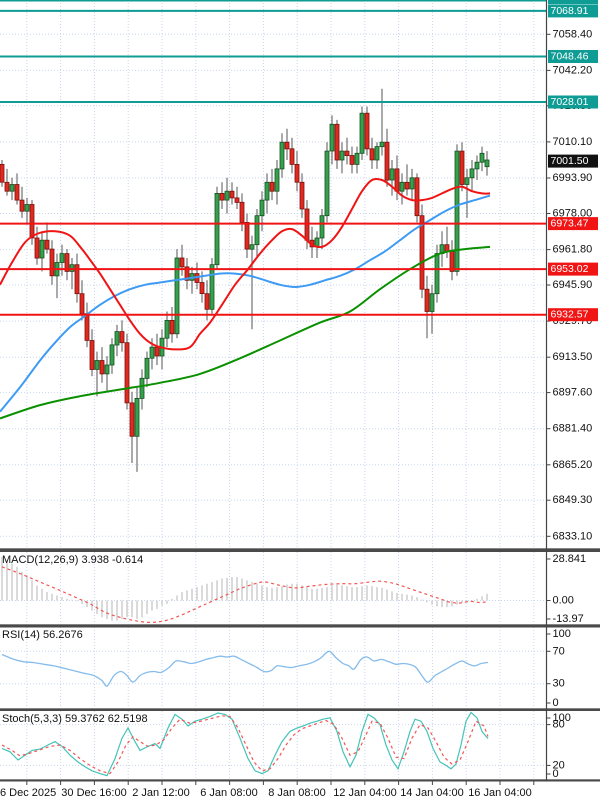 This screenshot has width=600, height=802. I want to click on time-axis-label: 6 Dec 2025, so click(28, 793).